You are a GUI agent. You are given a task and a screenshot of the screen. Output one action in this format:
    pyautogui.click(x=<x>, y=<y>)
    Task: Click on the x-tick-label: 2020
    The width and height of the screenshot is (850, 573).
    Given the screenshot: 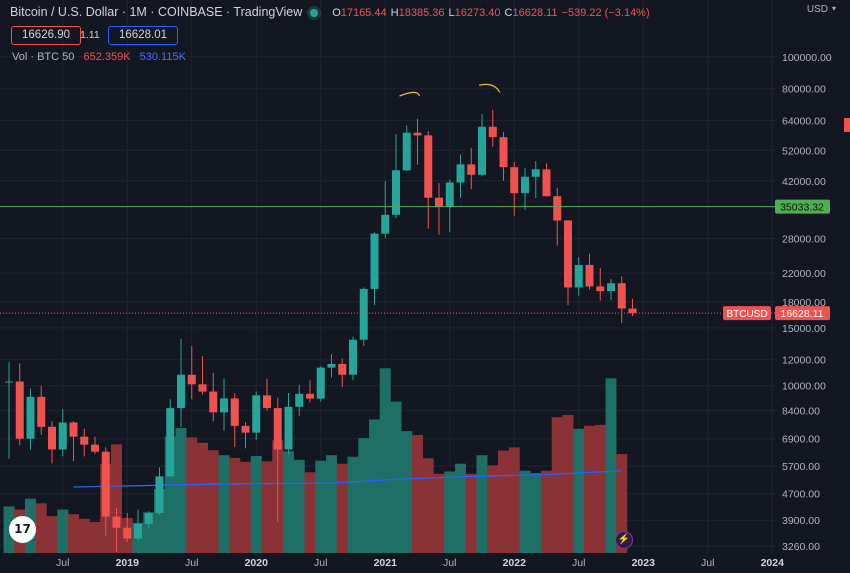 What is the action you would take?
    pyautogui.click(x=257, y=563)
    